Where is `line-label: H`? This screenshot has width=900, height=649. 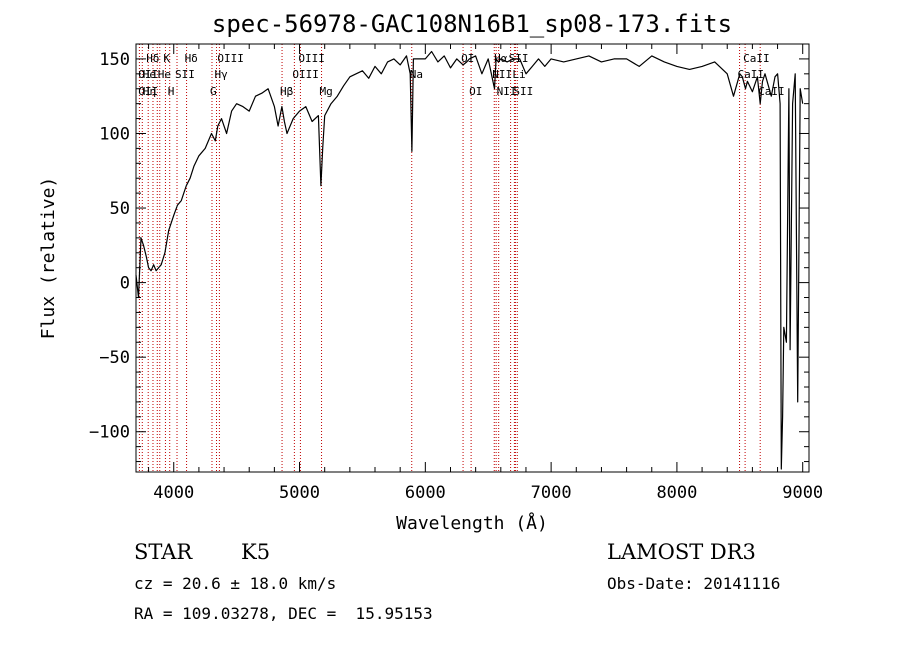 line-label: H is located at coordinates (171, 91).